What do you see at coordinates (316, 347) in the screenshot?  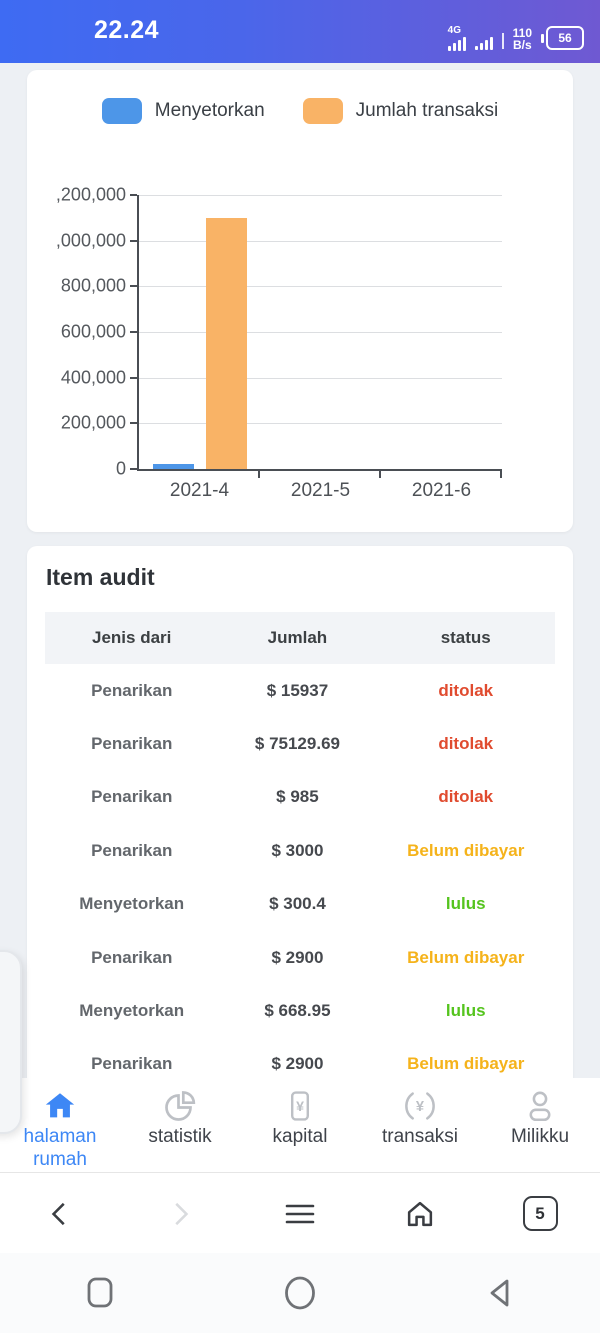 I see `bar-chart-plot: 2021-4 2021-5 2021-6` at bounding box center [316, 347].